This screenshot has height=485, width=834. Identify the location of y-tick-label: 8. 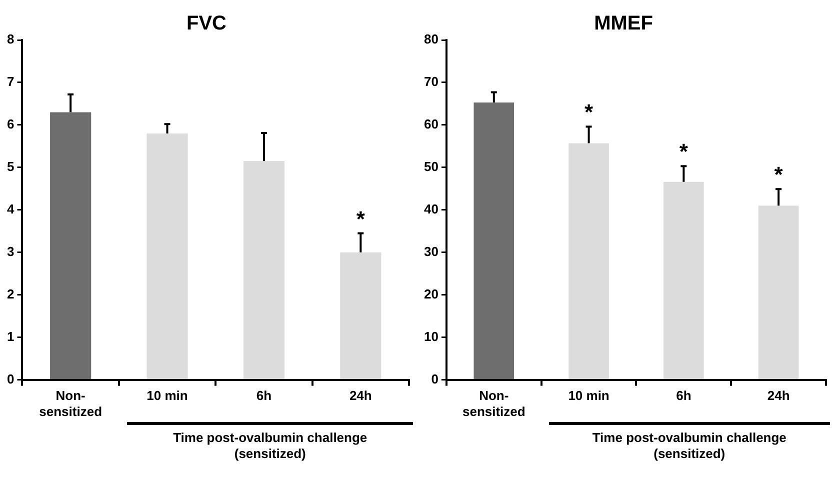
(10, 39).